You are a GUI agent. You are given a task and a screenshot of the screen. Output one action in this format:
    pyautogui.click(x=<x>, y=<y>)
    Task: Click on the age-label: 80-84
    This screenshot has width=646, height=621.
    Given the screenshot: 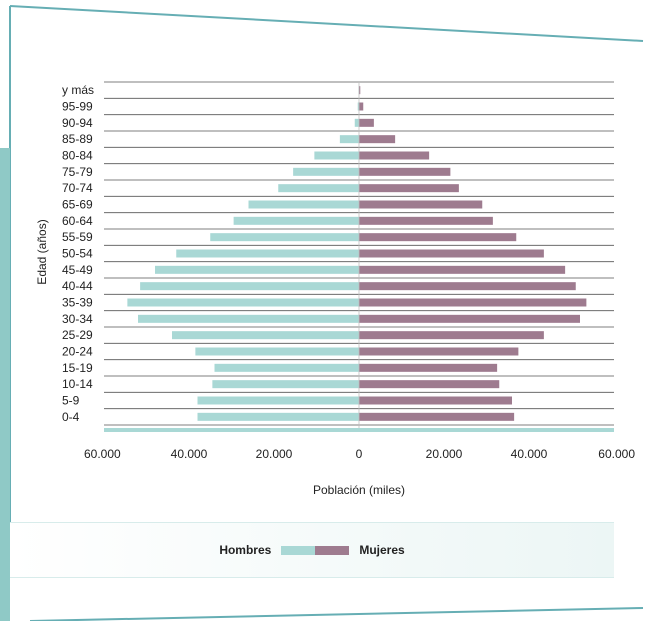 What is the action you would take?
    pyautogui.click(x=77, y=156)
    